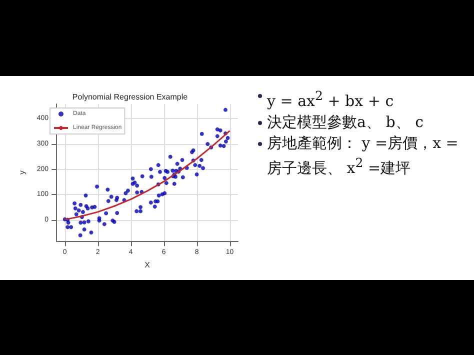 The height and width of the screenshot is (355, 474). Describe the element at coordinates (345, 122) in the screenshot. I see `text: 決定模型參數a、 b、 c` at that location.